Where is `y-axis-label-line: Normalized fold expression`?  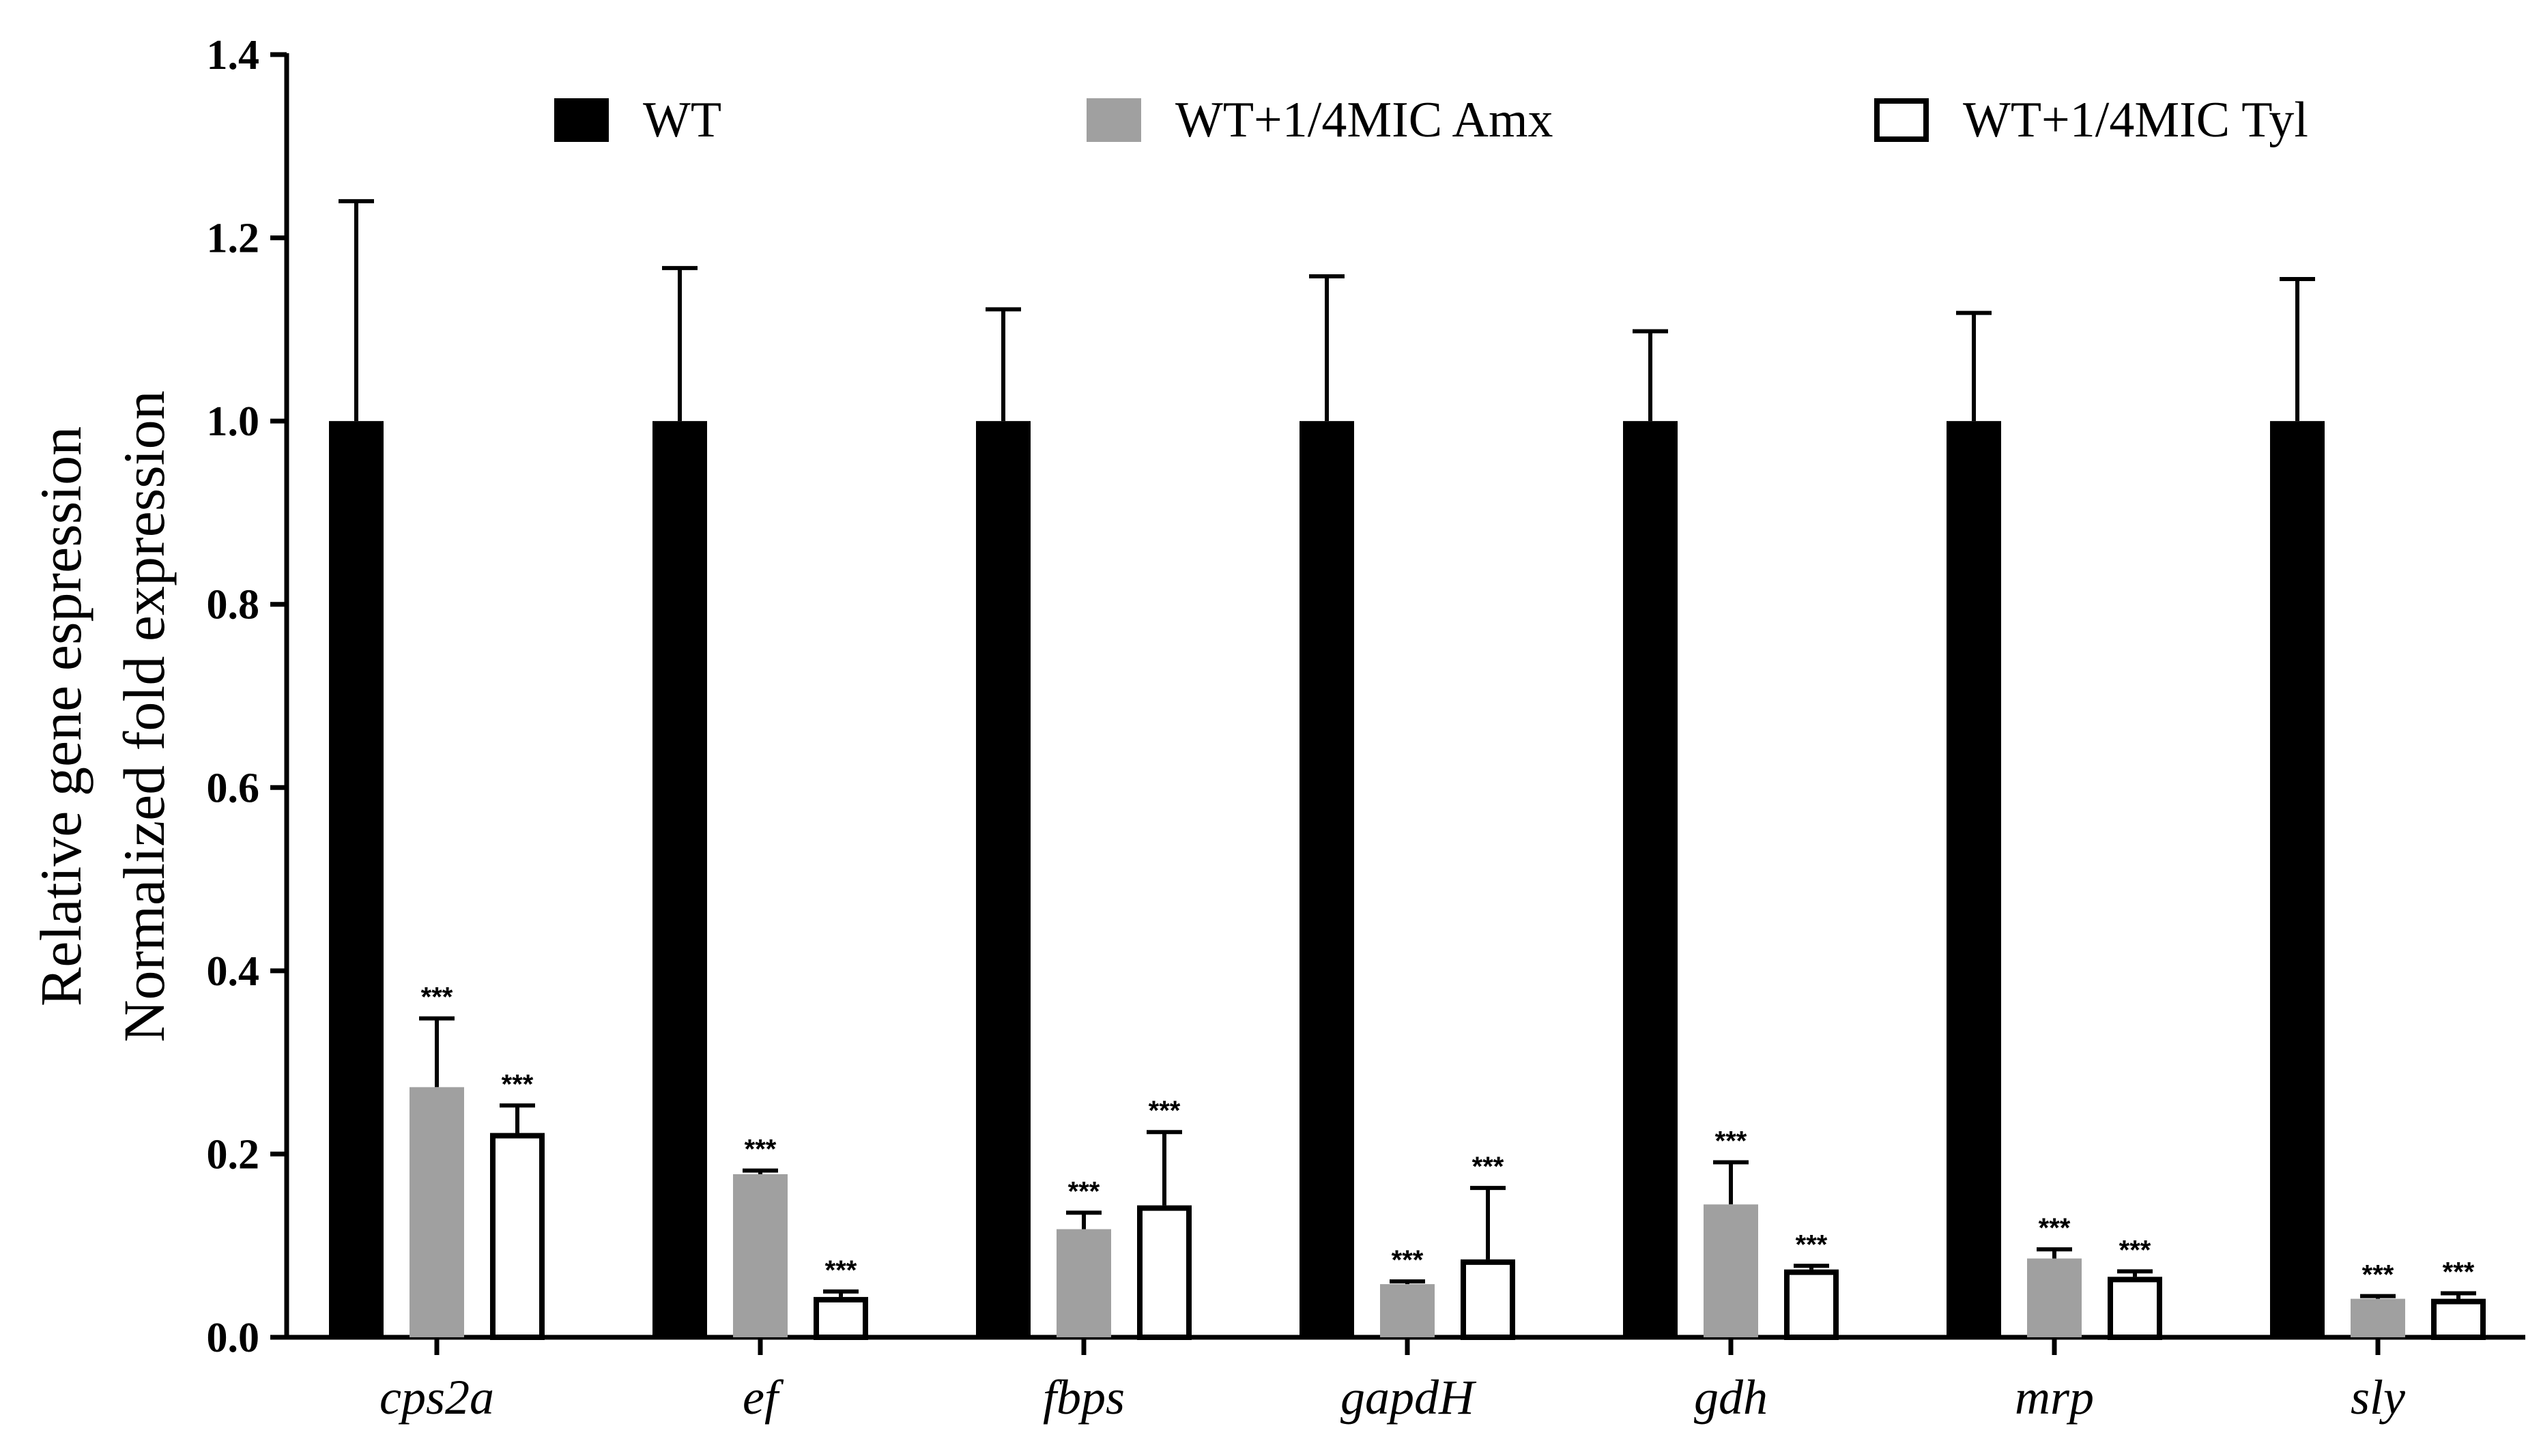
y-axis-label-line: Normalized fold expression is located at coordinates (144, 716).